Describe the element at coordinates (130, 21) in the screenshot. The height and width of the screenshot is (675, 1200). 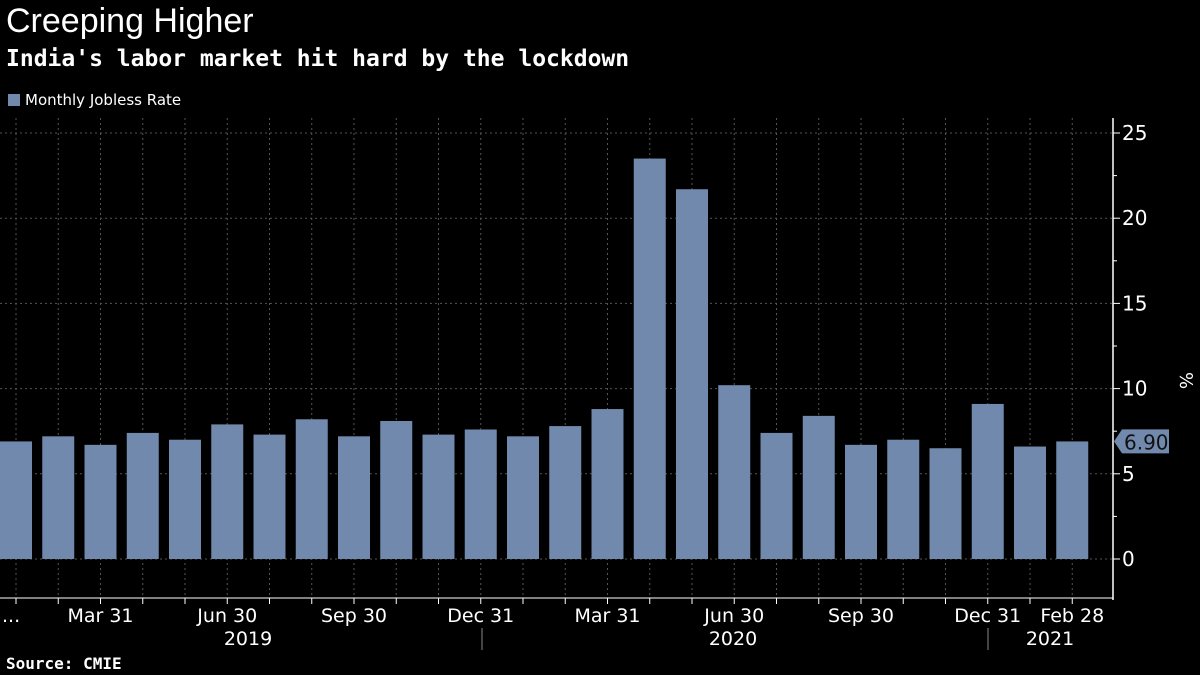
I see `chart-title: Creeping Higher` at that location.